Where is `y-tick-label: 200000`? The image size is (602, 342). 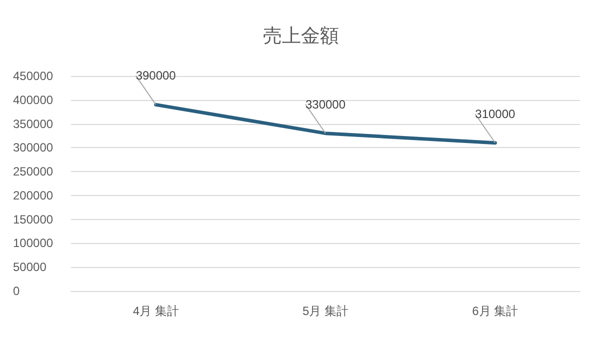 y-tick-label: 200000 is located at coordinates (33, 195).